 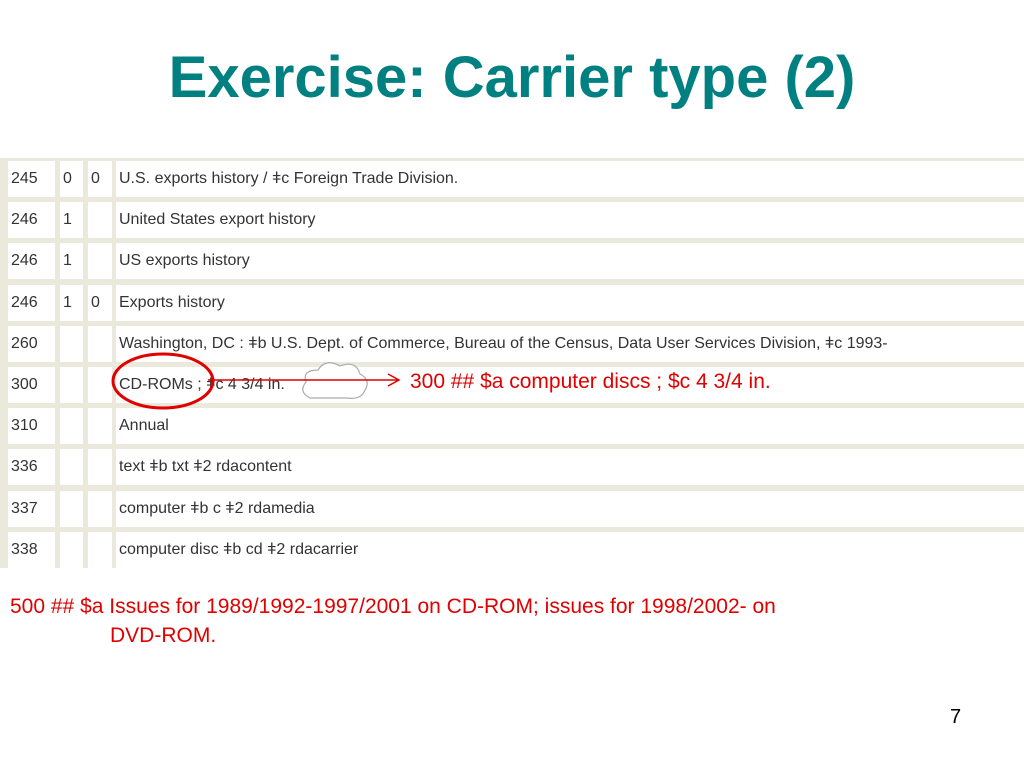 I want to click on table-row: 338 computer disc ǂb cd ǂ2 rdacarrier, so click(x=512, y=549).